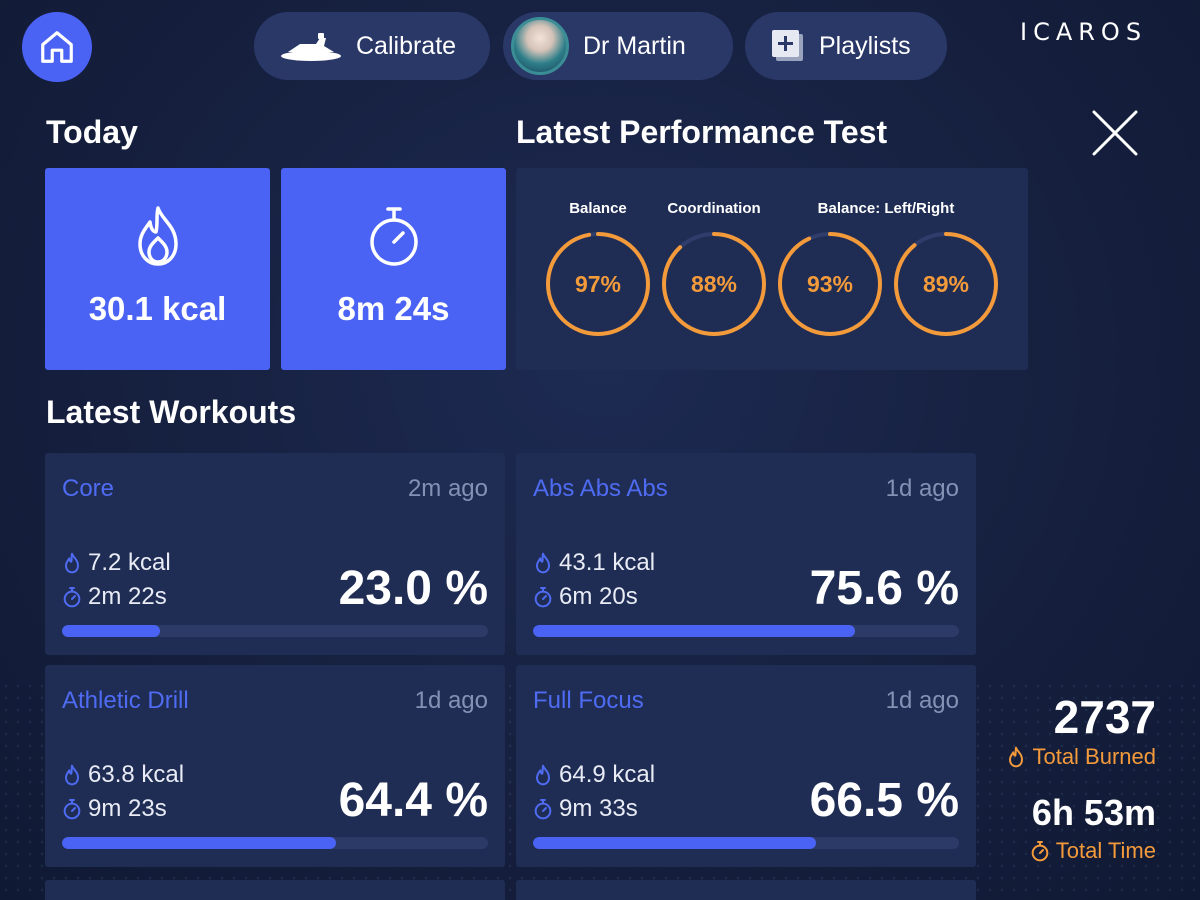 This screenshot has height=900, width=1200. I want to click on workout-duration: 6m 20s, so click(585, 597).